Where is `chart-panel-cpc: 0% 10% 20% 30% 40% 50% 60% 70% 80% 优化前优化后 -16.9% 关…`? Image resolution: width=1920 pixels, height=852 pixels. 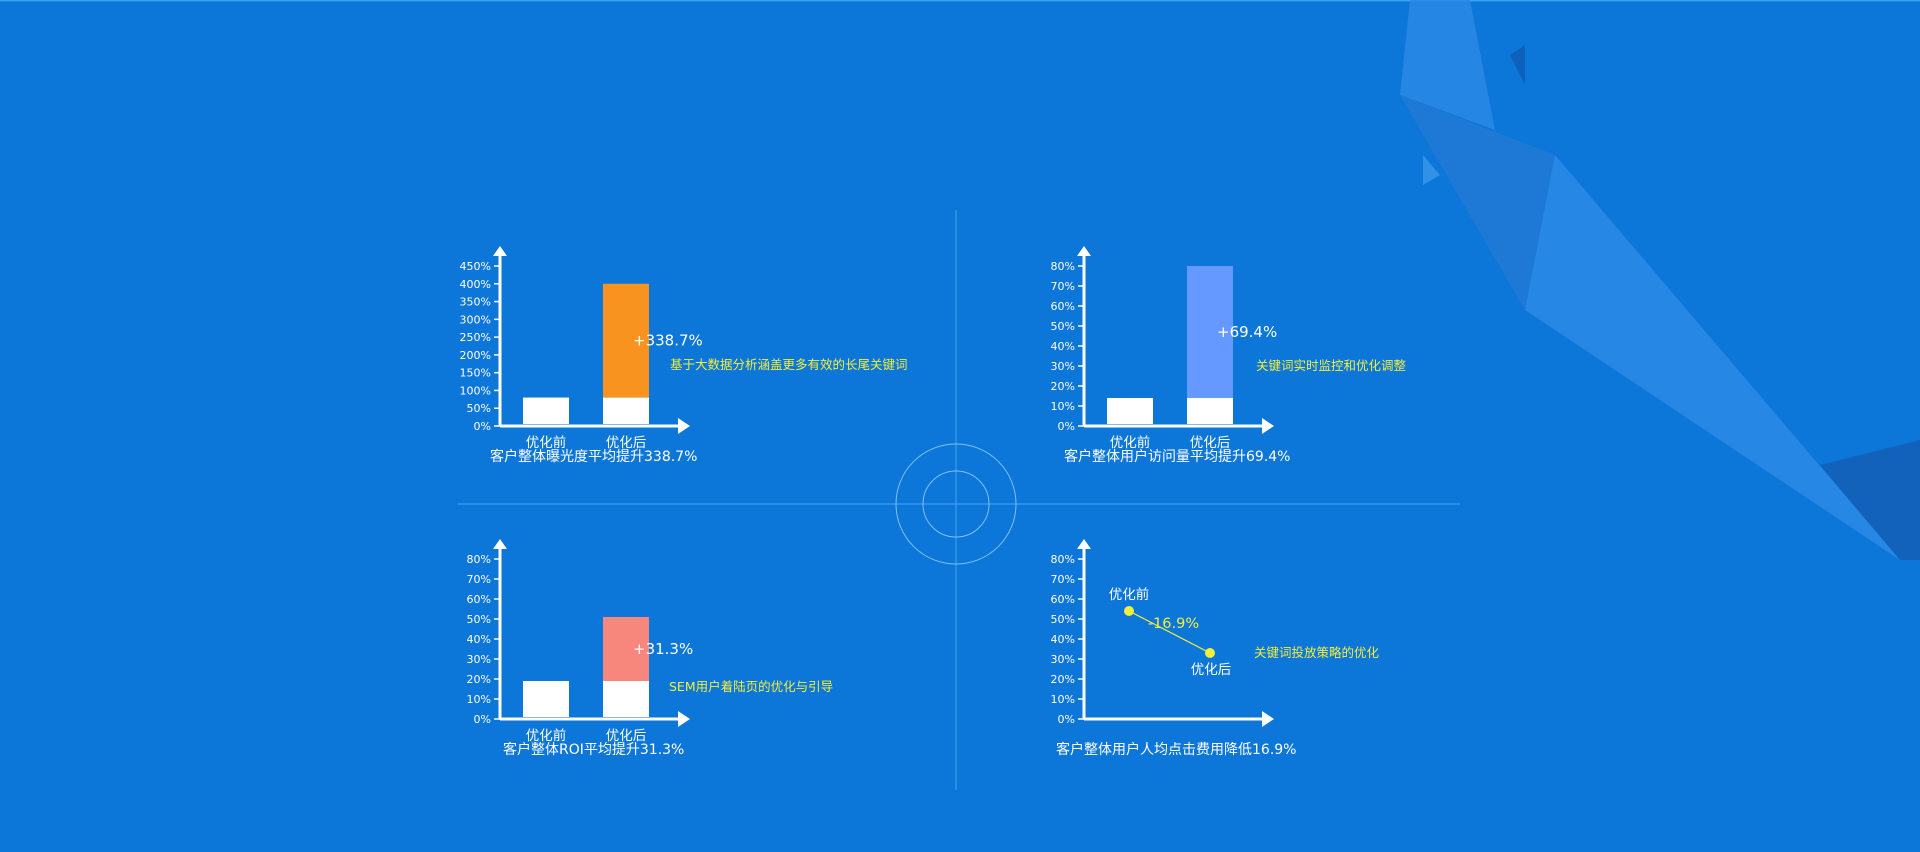
chart-panel-cpc: 0% 10% 20% 30% 40% 50% 60% 70% 80% 优化前优化后 -16.9% 关… is located at coordinates (1284, 660).